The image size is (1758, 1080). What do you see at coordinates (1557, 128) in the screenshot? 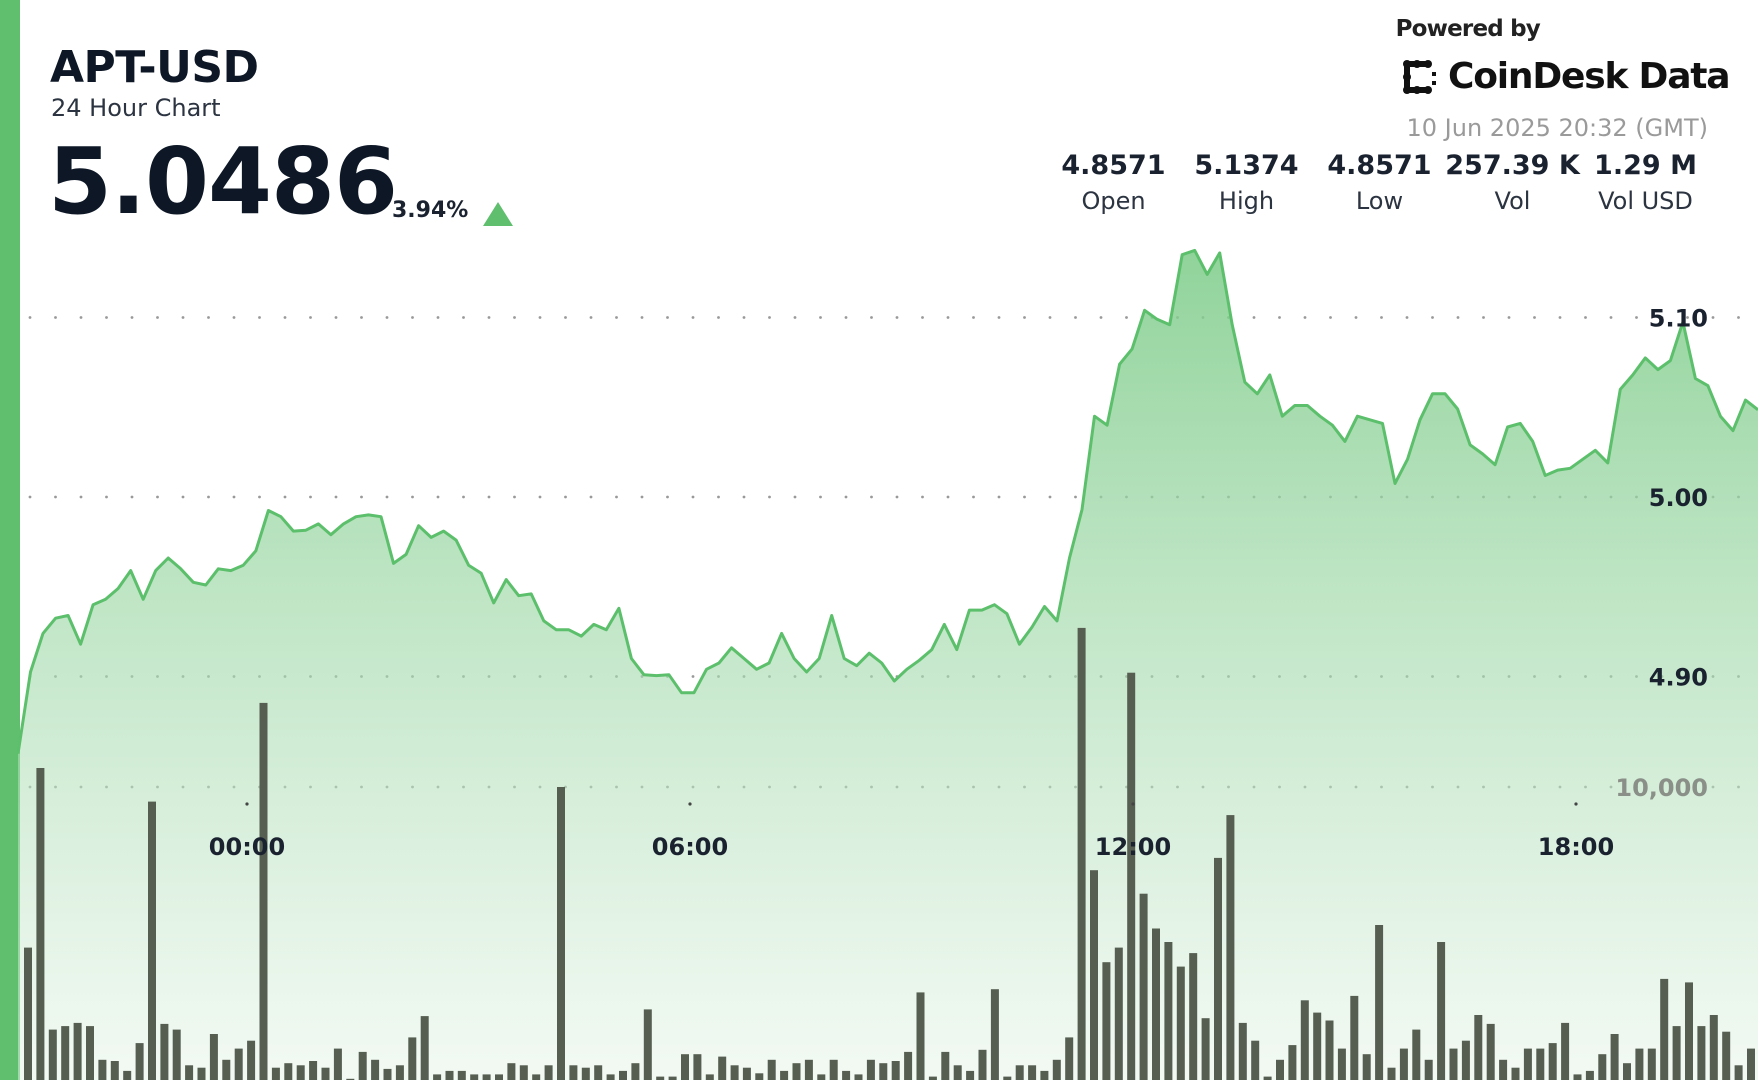
I see `timestamp: 10 Jun 2025 20:32 (GMT)` at bounding box center [1557, 128].